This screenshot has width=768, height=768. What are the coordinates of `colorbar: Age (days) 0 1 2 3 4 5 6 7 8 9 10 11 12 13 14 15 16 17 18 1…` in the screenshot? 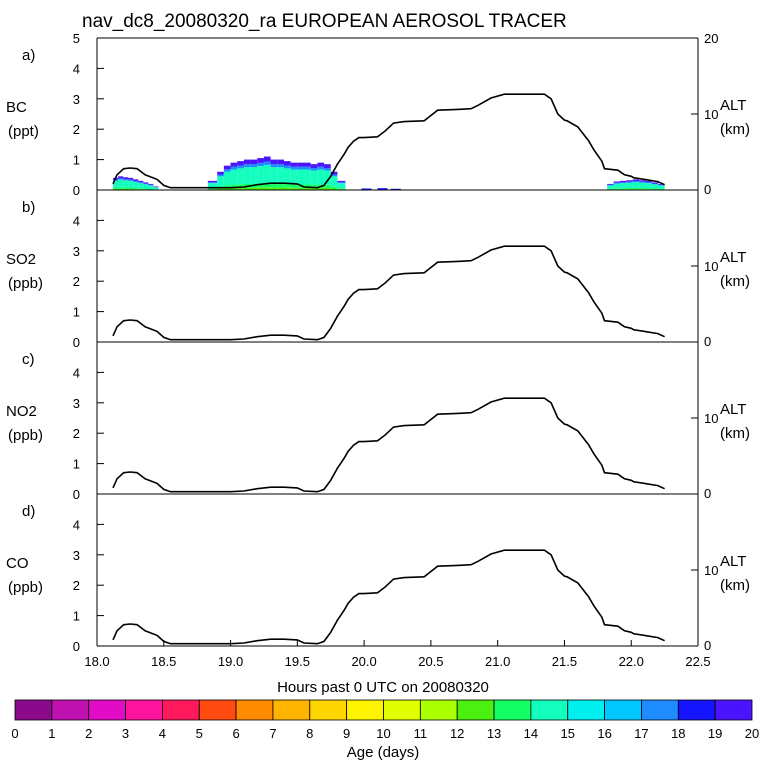 It's located at (385, 730).